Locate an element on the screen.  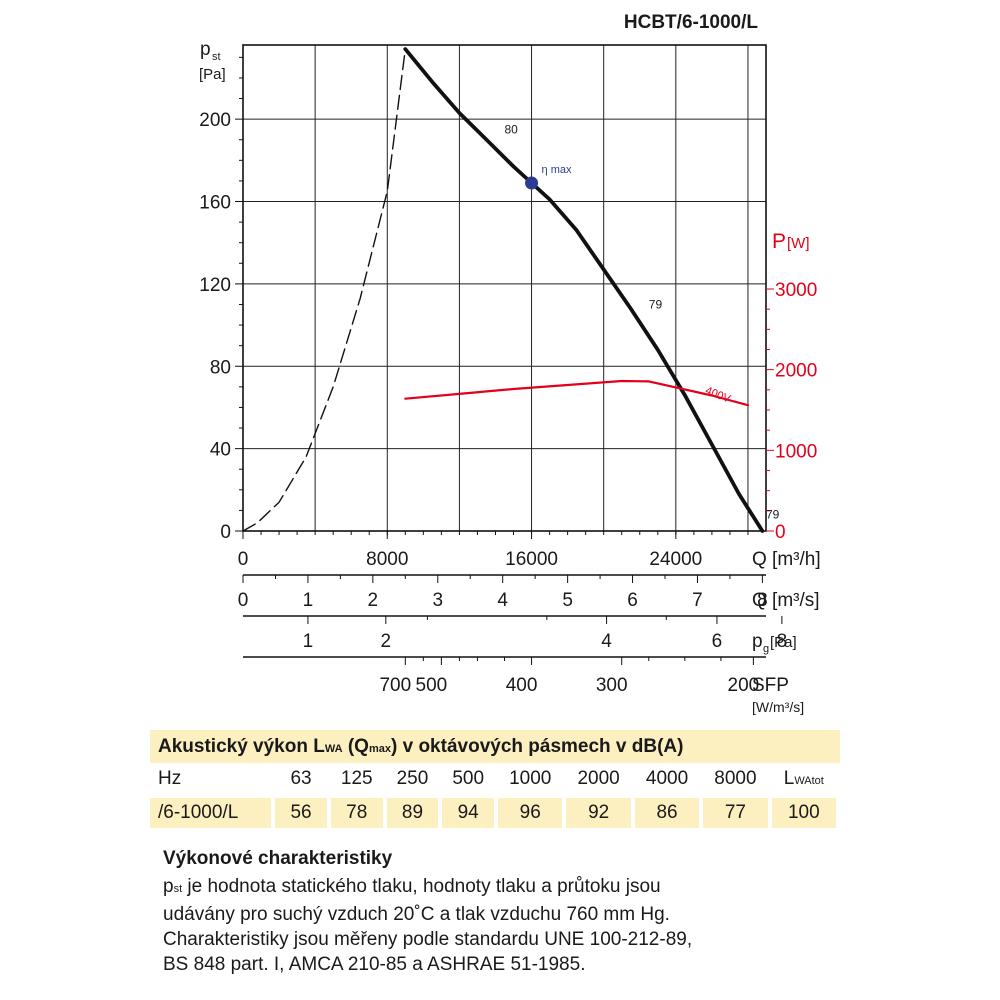
acoustic-value-cell: 89 is located at coordinates (412, 813).